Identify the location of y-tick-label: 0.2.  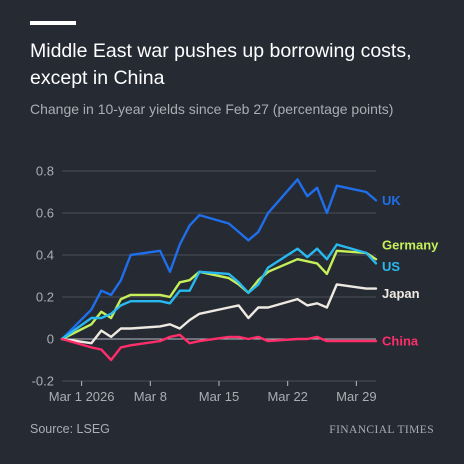
(45, 297).